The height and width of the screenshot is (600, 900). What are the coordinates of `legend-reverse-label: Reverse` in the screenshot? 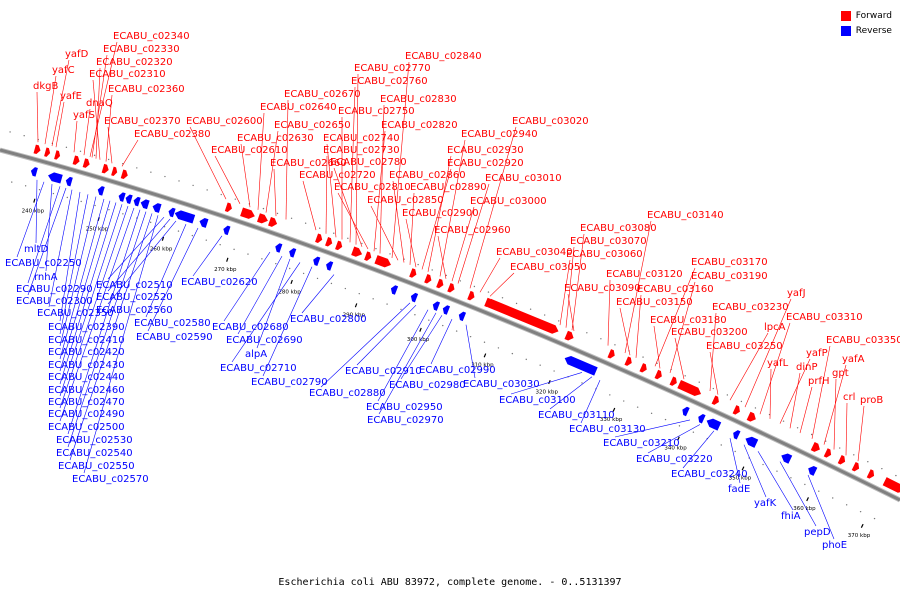 It's located at (873, 30).